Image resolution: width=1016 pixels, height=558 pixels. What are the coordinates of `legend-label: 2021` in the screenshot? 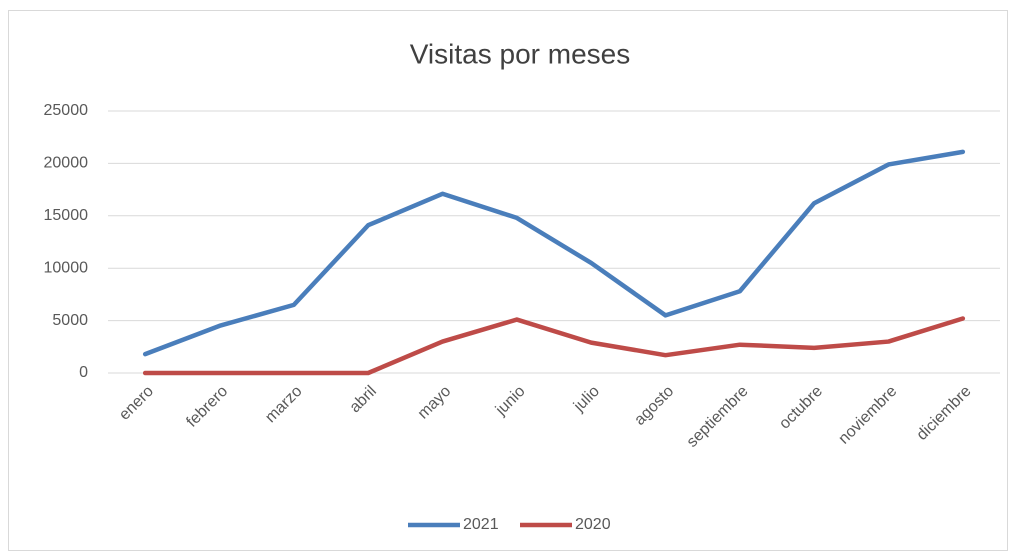 It's located at (481, 524).